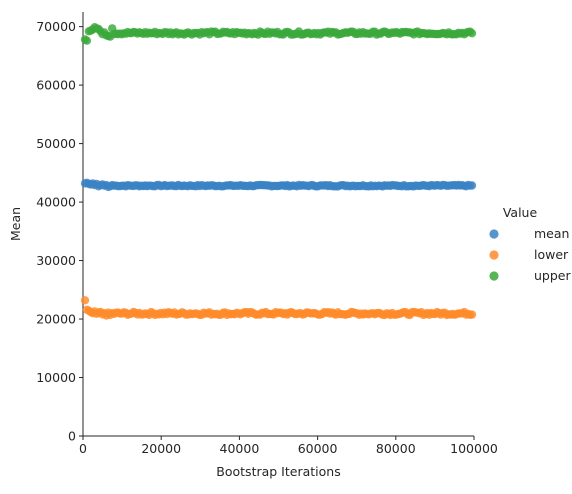 The image size is (572, 494). I want to click on legend: Value mean lower upper, so click(530, 244).